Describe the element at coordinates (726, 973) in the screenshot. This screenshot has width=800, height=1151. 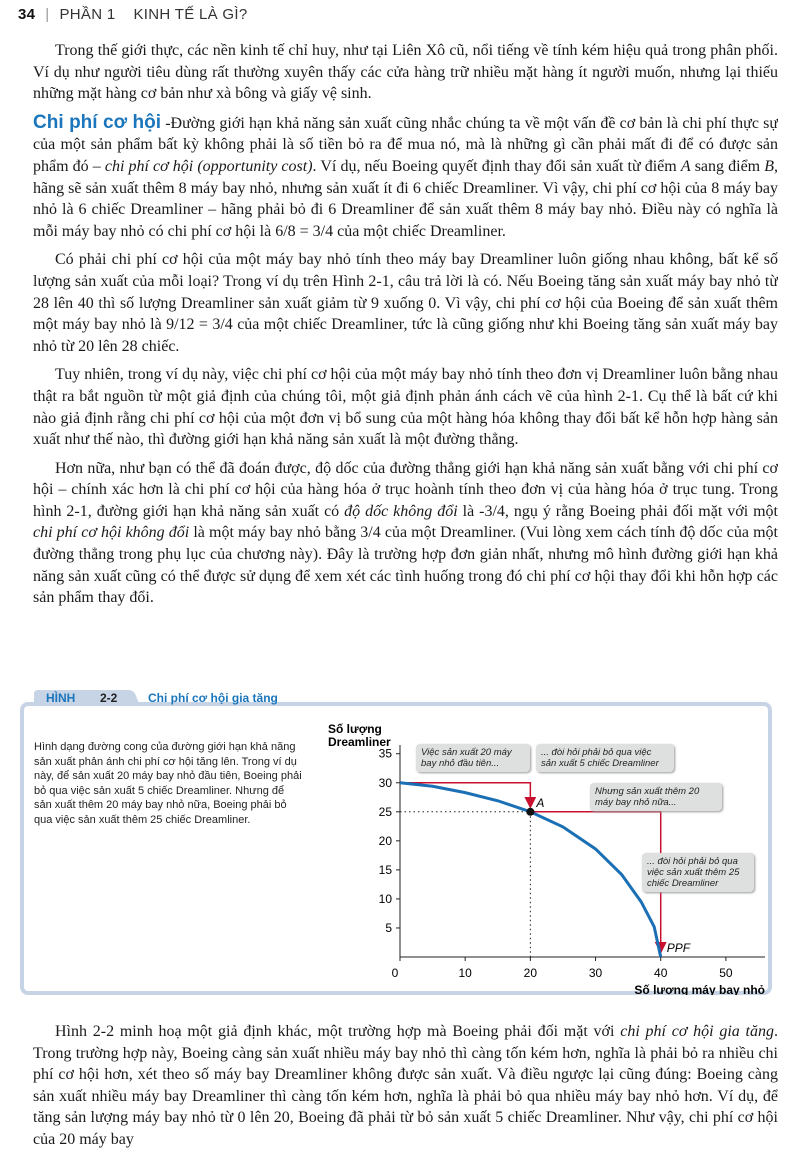
I see `x-tick-label: 50` at that location.